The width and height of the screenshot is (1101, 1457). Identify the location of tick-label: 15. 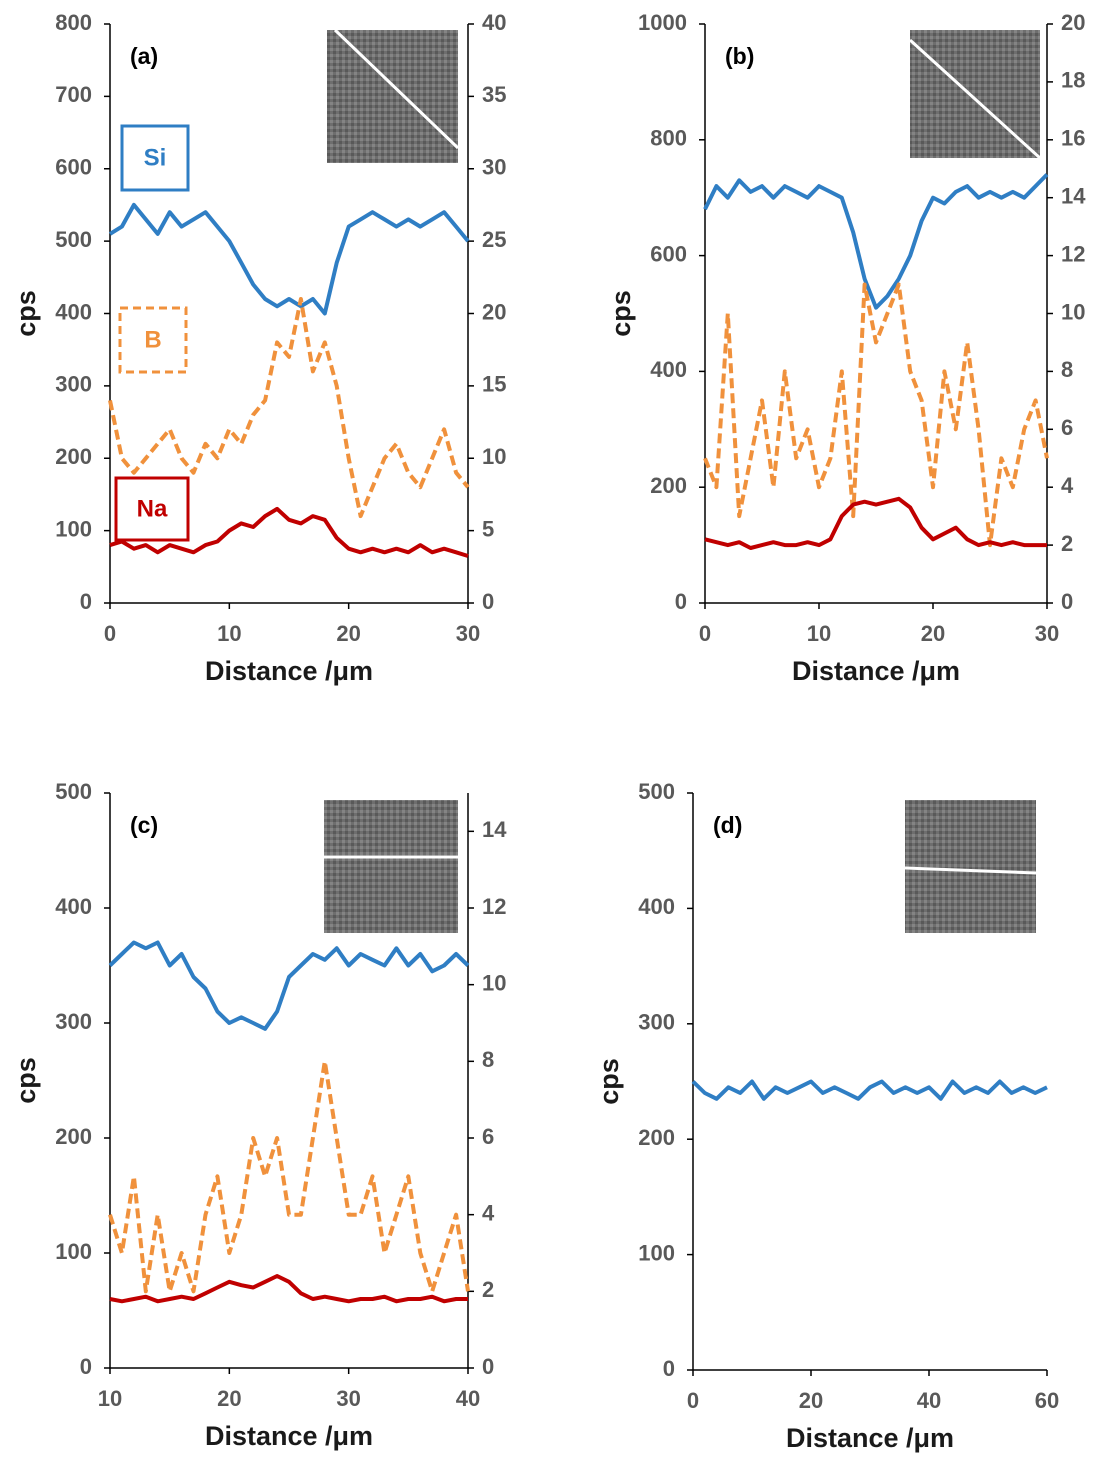
(494, 384).